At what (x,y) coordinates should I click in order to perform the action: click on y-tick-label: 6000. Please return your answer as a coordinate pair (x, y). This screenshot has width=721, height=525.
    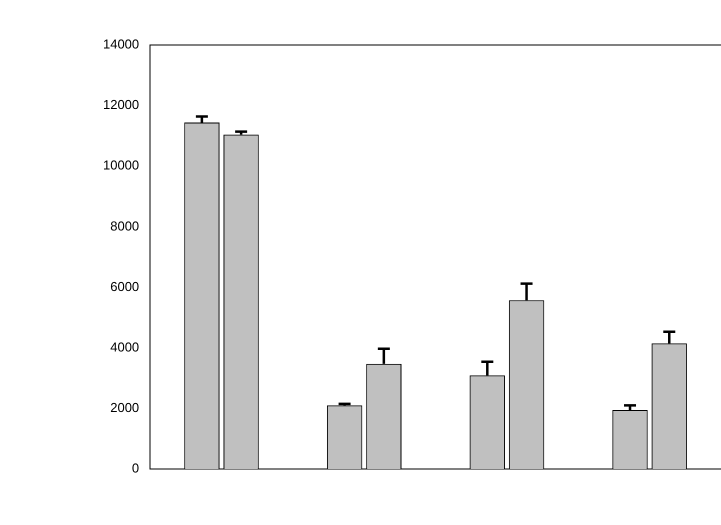
    Looking at the image, I should click on (125, 286).